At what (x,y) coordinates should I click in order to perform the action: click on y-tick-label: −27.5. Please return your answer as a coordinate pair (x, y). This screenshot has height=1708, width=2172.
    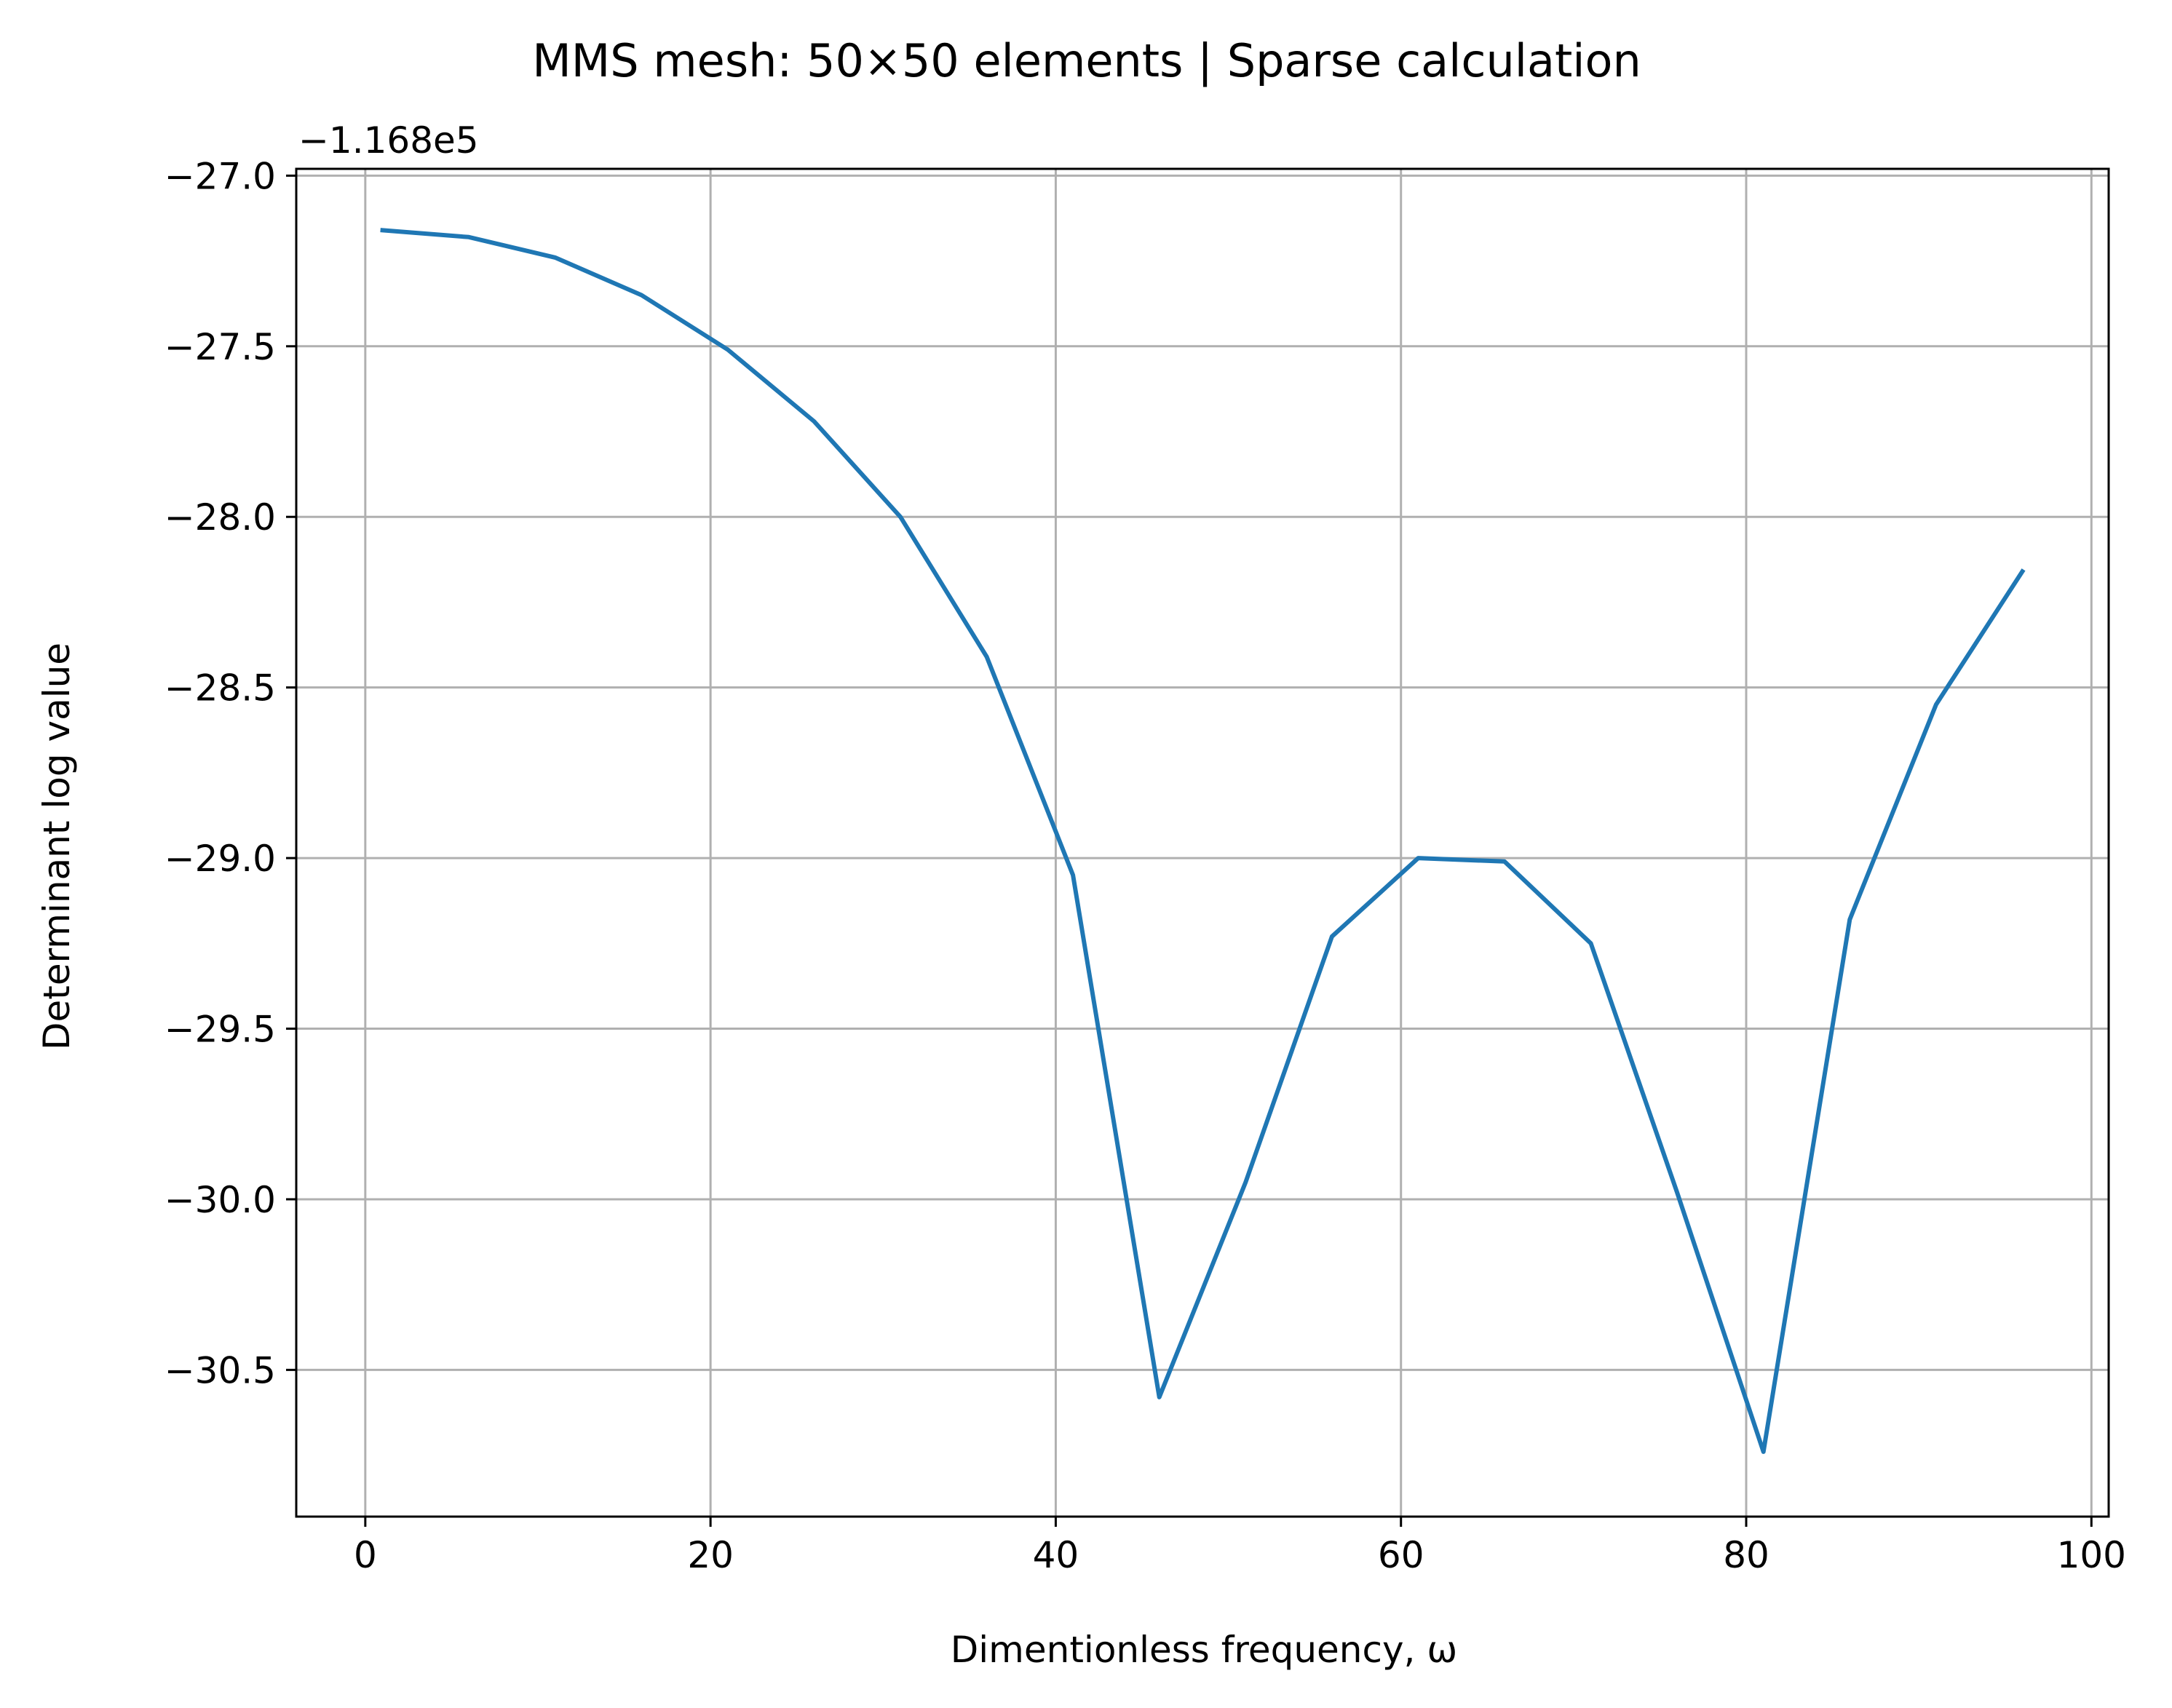
    Looking at the image, I should click on (221, 347).